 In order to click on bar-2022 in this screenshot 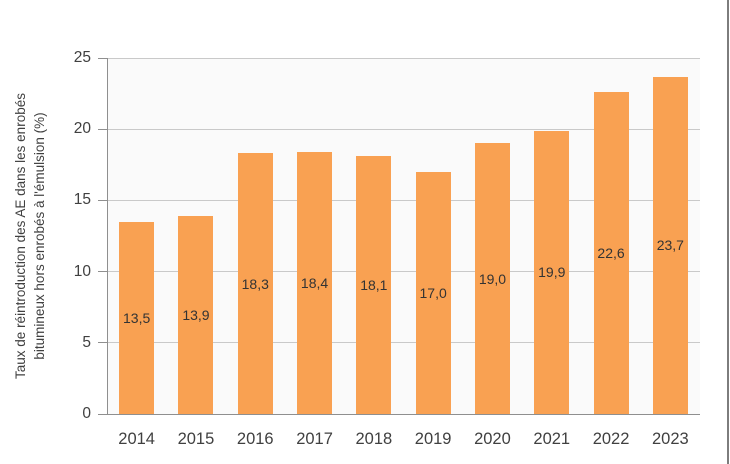, I will do `click(611, 253)`.